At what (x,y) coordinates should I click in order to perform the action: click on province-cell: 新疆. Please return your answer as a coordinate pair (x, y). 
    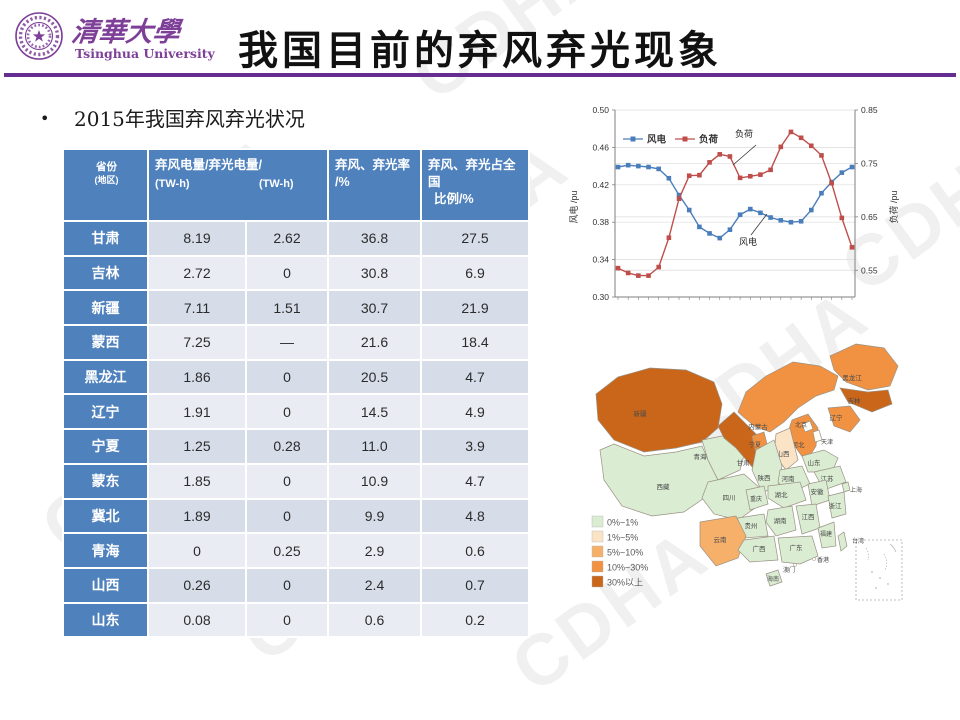
    Looking at the image, I should click on (105, 308).